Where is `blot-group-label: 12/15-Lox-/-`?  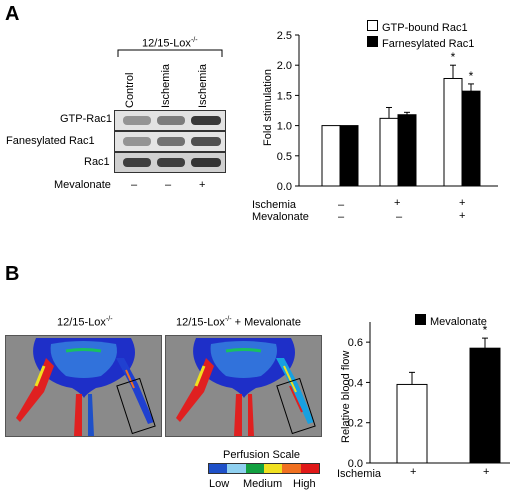
blot-group-label: 12/15-Lox-/- is located at coordinates (170, 43).